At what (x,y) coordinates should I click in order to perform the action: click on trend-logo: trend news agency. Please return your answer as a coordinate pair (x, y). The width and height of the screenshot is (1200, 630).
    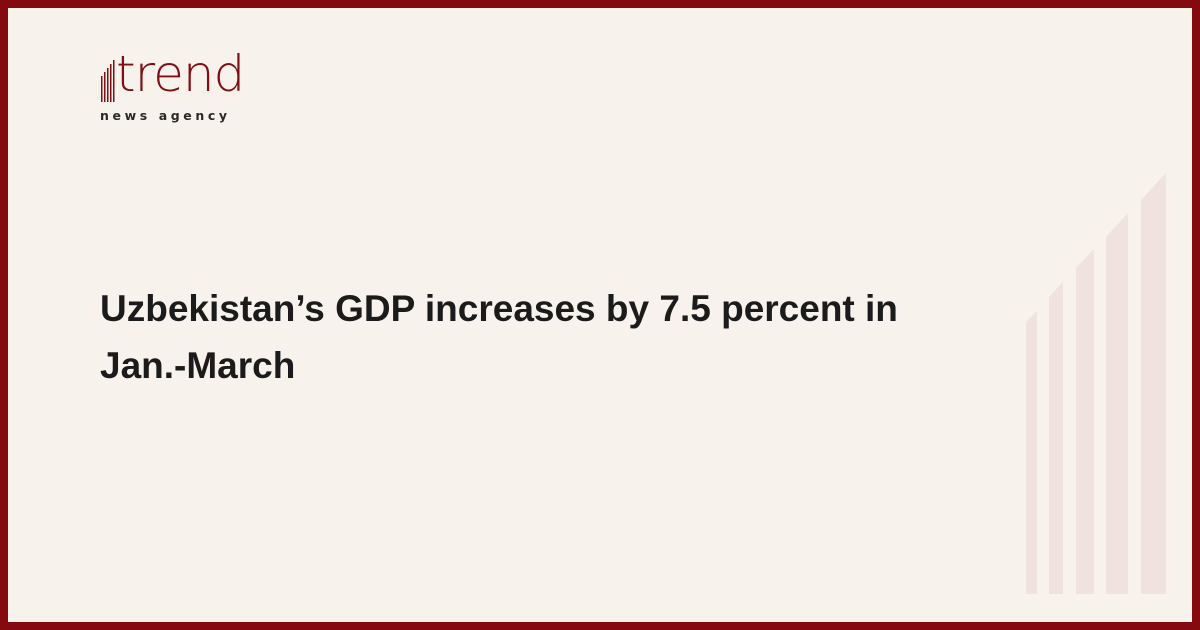
    Looking at the image, I should click on (185, 87).